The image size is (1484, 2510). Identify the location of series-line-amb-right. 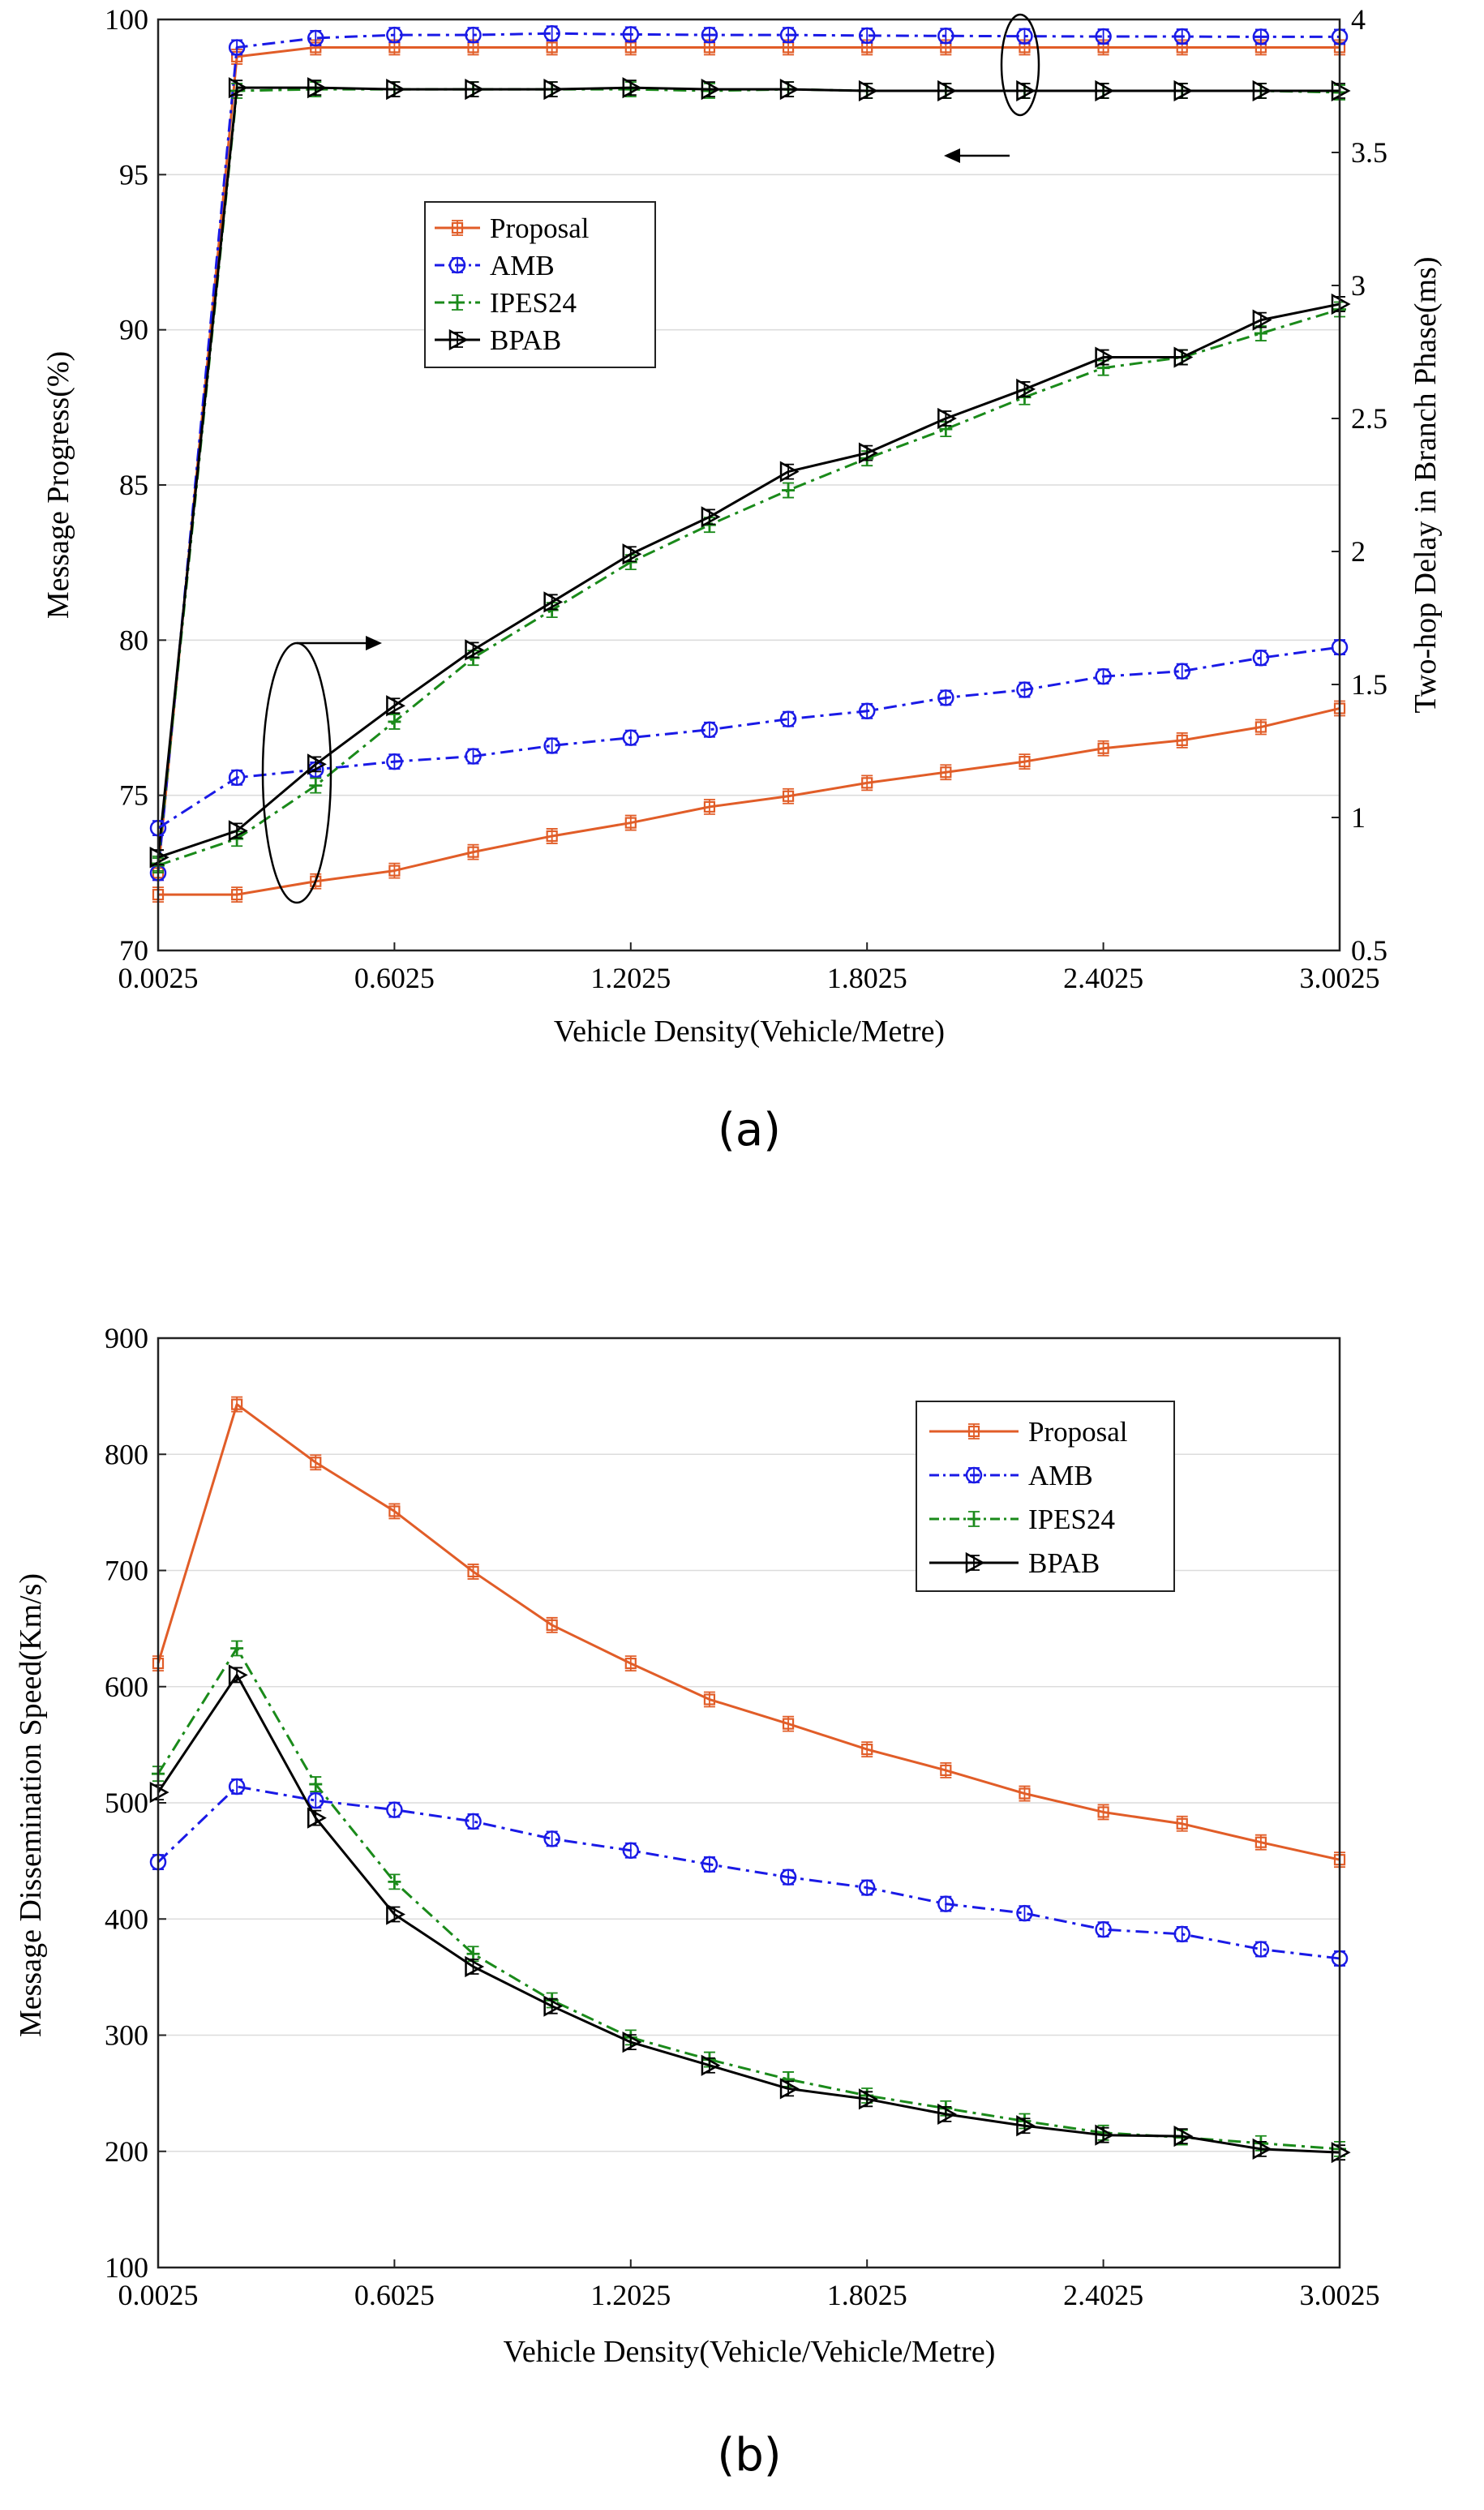
(748, 738).